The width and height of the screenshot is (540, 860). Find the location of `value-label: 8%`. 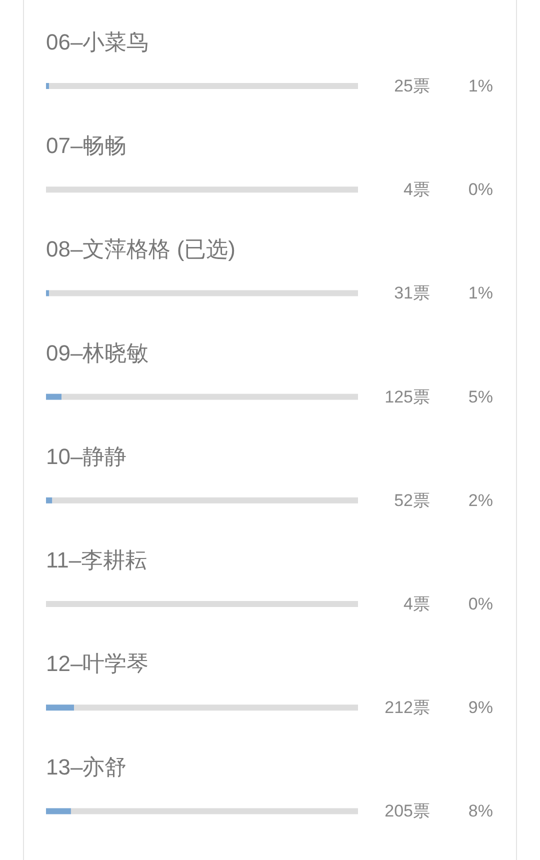

value-label: 8% is located at coordinates (480, 811).